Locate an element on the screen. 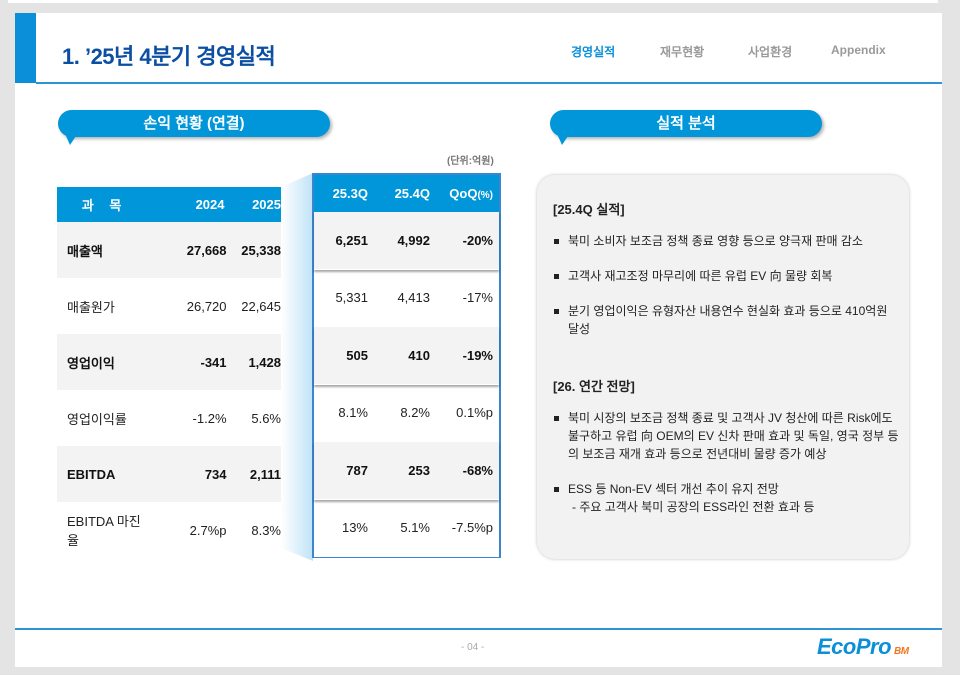 The width and height of the screenshot is (960, 675). value-25-3q: 787 is located at coordinates (357, 470).